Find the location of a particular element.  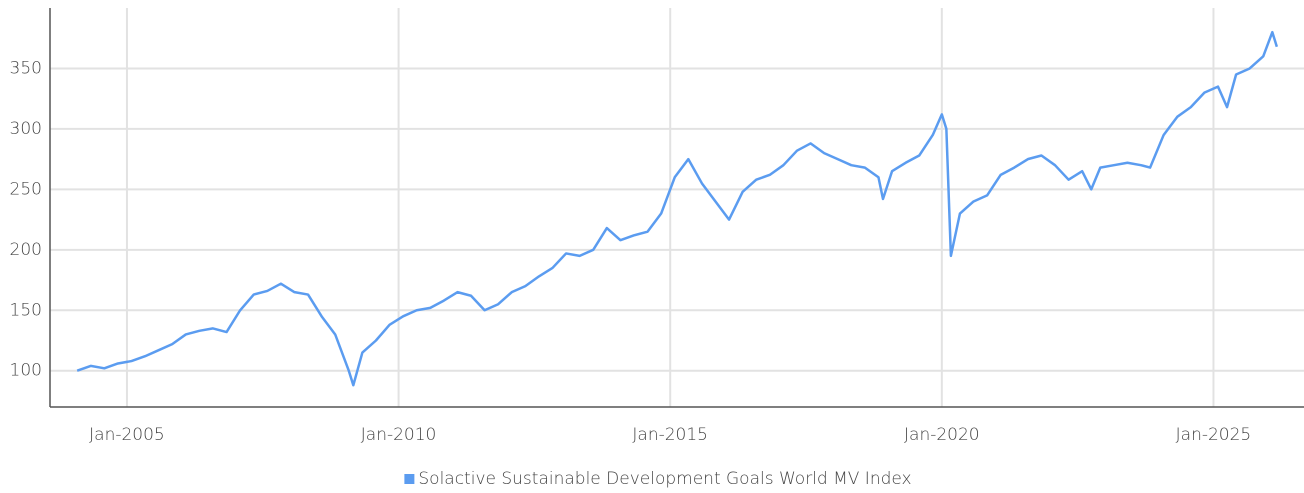

y-tick-label: 200 is located at coordinates (26, 250).